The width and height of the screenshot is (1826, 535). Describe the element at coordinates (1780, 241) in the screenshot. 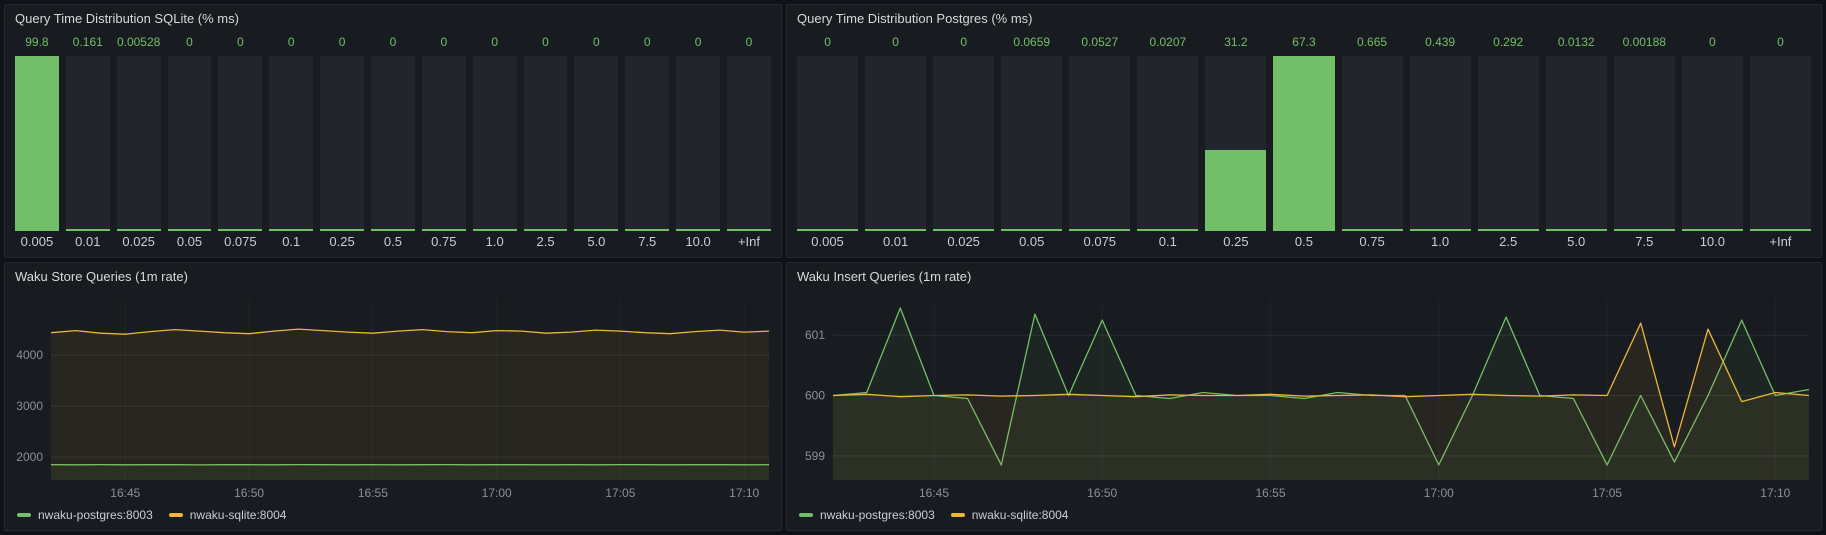

I see `bar-category-label: +Inf` at that location.